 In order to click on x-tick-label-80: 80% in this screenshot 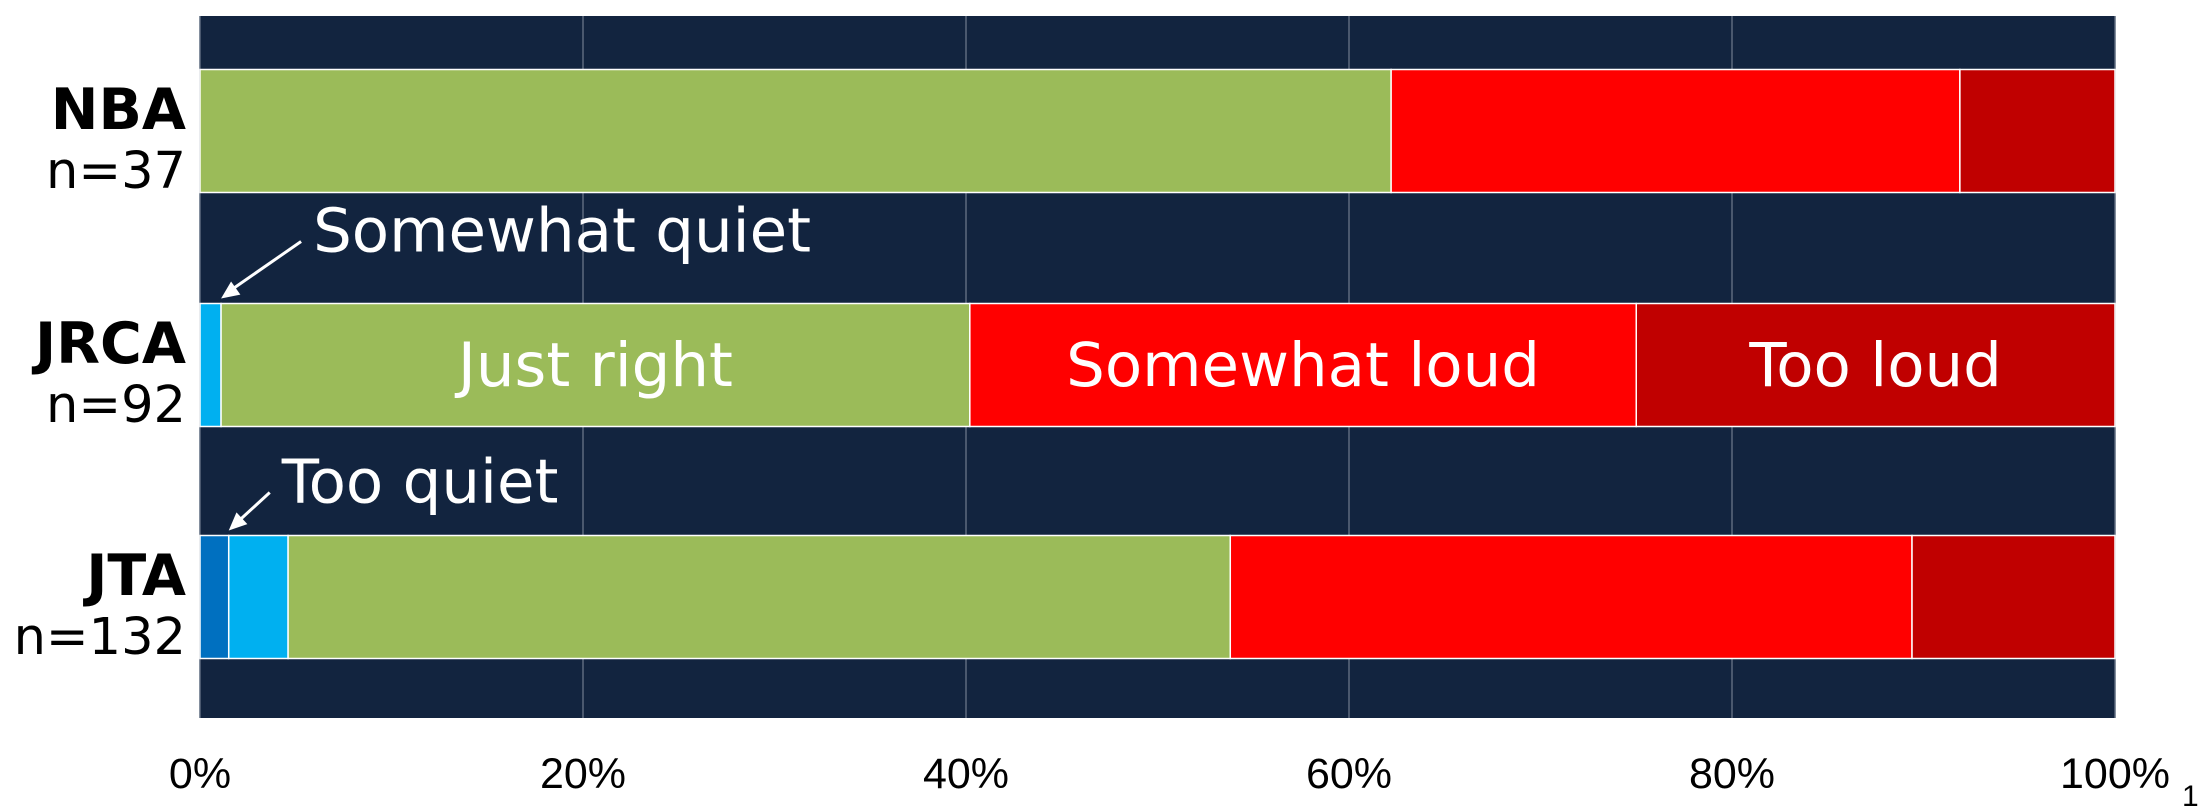, I will do `click(1732, 774)`.